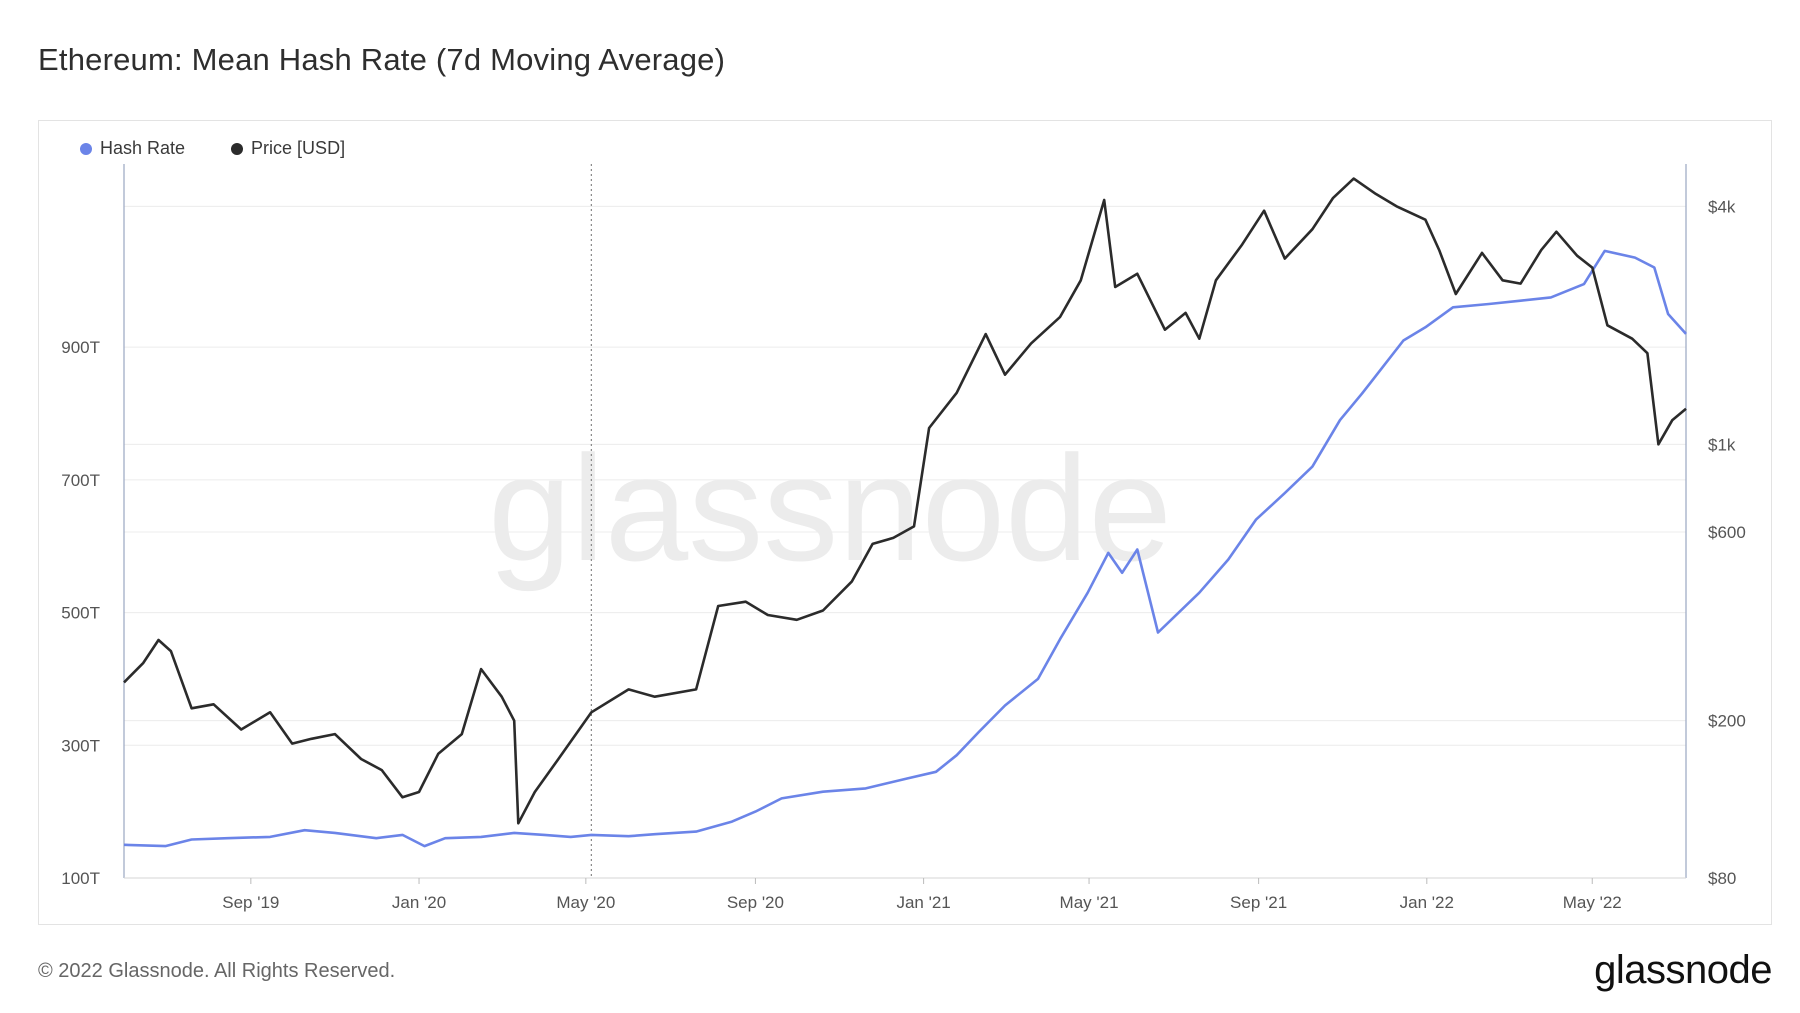 The width and height of the screenshot is (1800, 1013). What do you see at coordinates (1683, 970) in the screenshot?
I see `brand-logo: glassnode` at bounding box center [1683, 970].